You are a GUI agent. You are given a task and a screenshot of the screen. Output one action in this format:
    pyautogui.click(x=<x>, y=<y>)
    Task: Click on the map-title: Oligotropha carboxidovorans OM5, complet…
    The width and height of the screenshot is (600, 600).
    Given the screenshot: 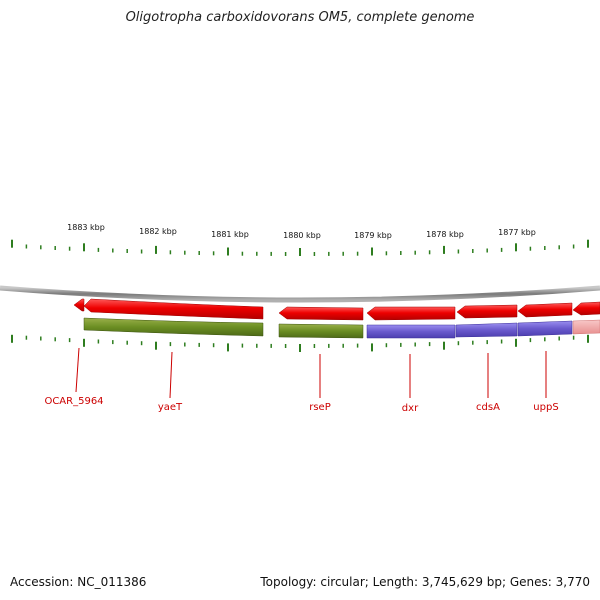 What is the action you would take?
    pyautogui.click(x=300, y=17)
    